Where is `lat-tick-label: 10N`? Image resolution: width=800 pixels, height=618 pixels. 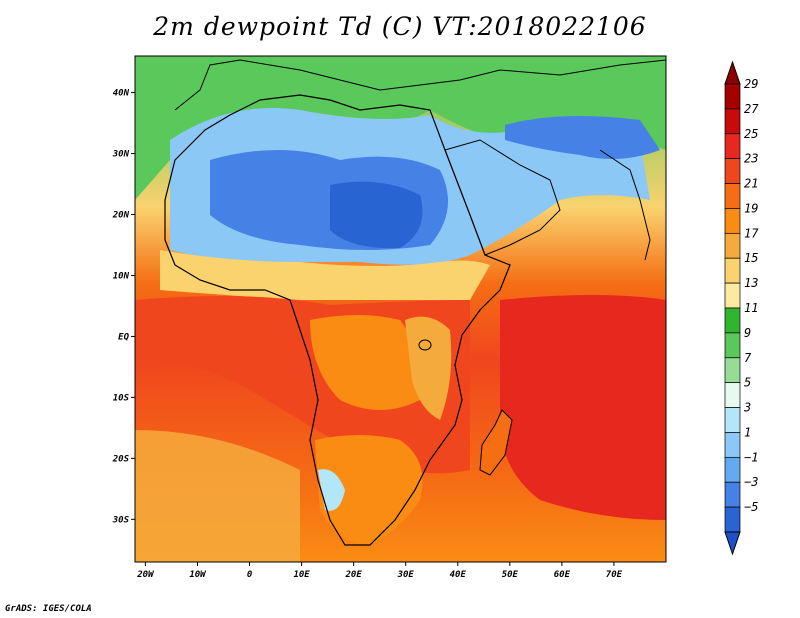 lat-tick-label: 10N is located at coordinates (121, 276).